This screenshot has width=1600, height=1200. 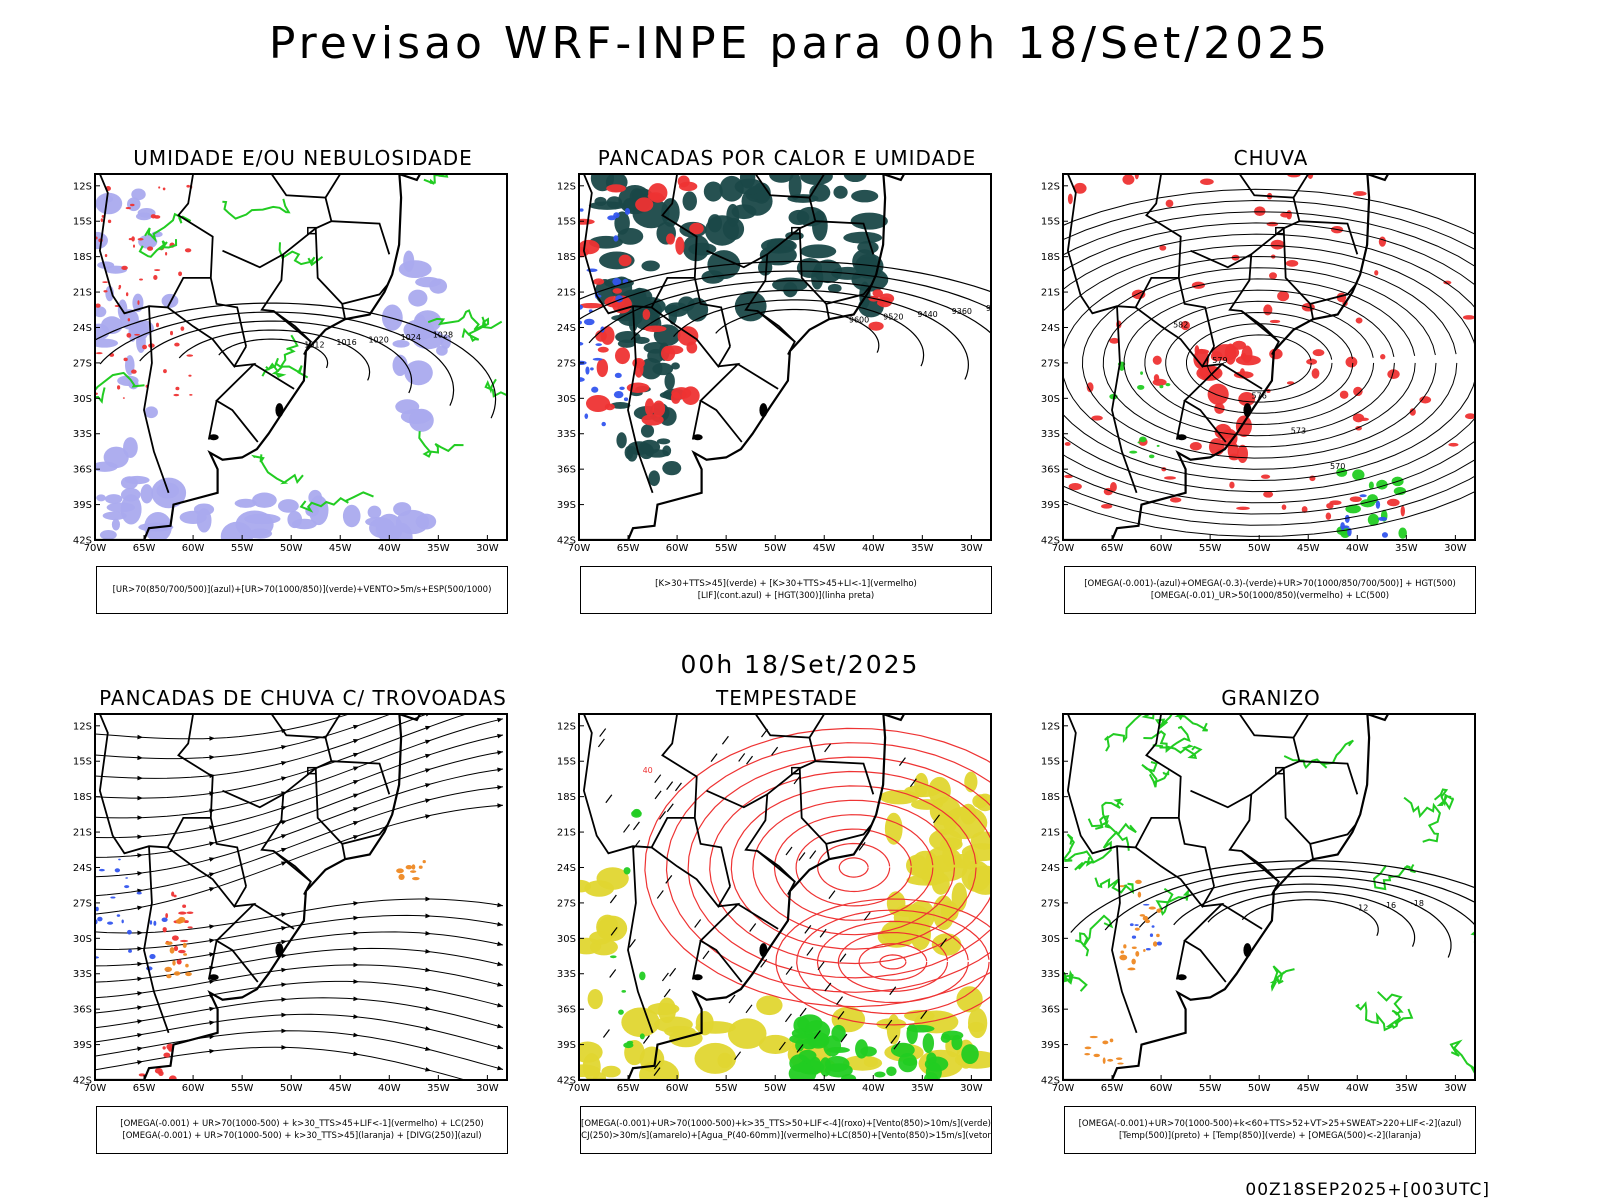 What do you see at coordinates (340, 1088) in the screenshot?
I see `lon-label: 45W` at bounding box center [340, 1088].